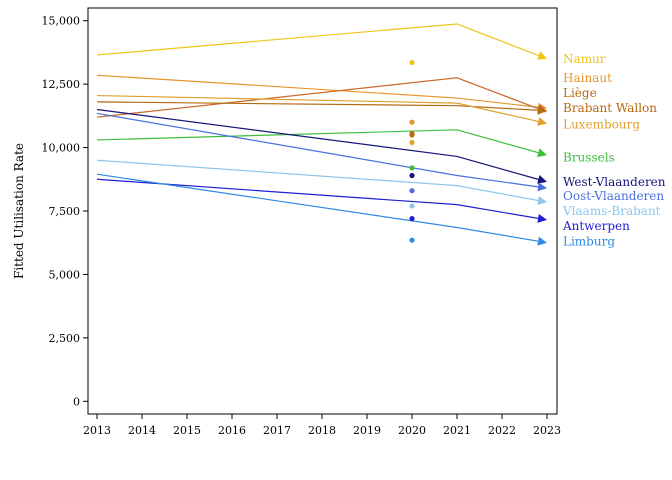  I want to click on y-tick-label: 12,500, so click(61, 84).